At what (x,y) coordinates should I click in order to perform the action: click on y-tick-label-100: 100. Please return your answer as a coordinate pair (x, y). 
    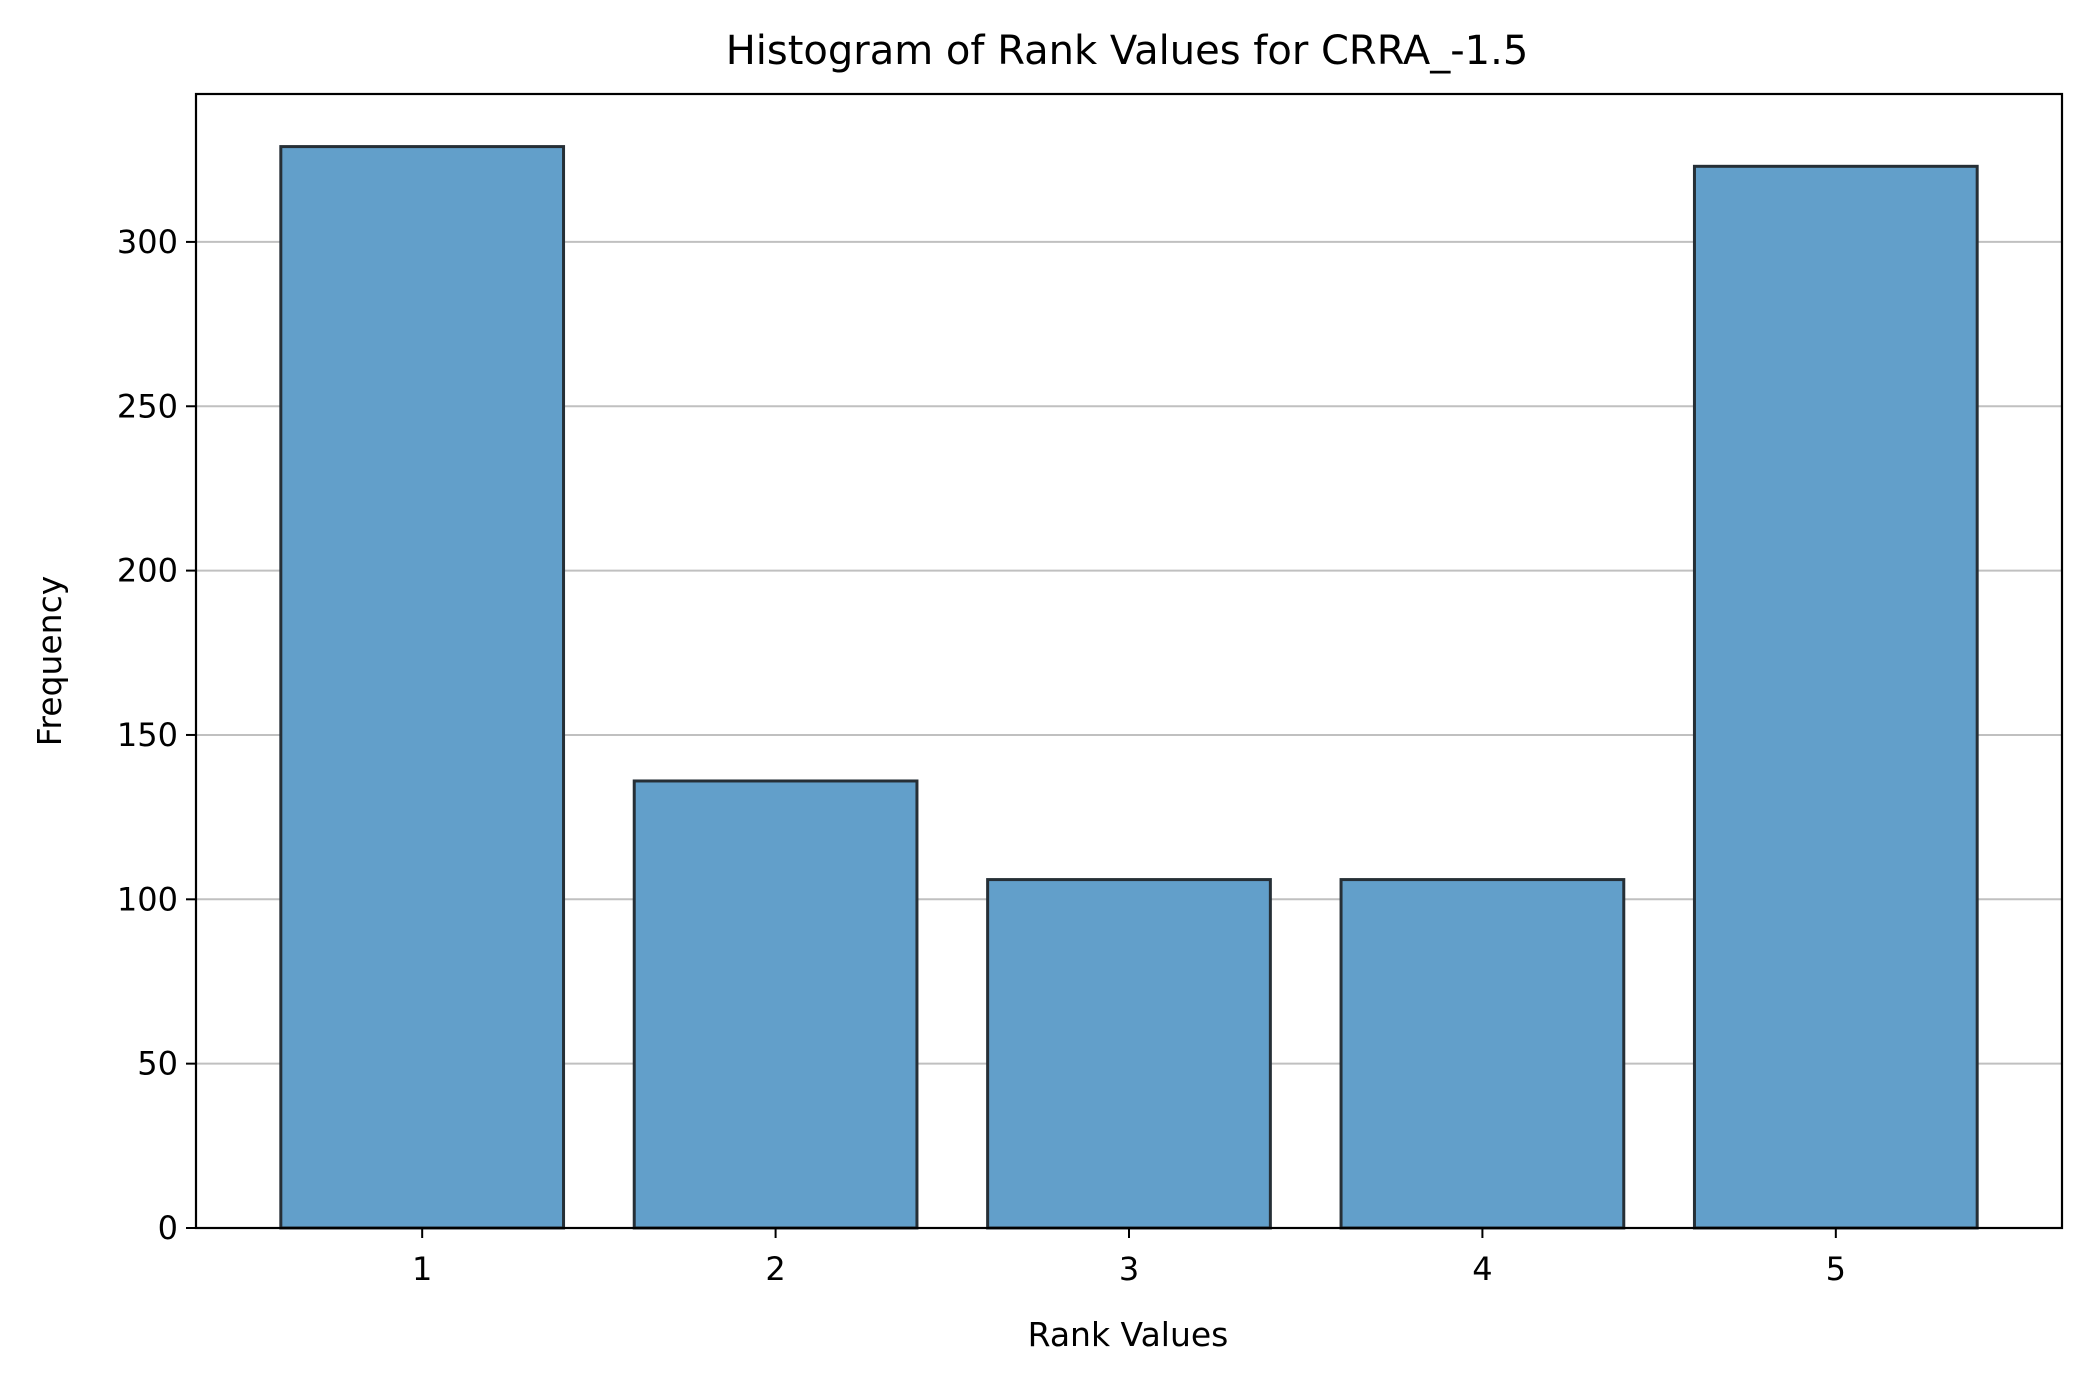
    Looking at the image, I should click on (147, 899).